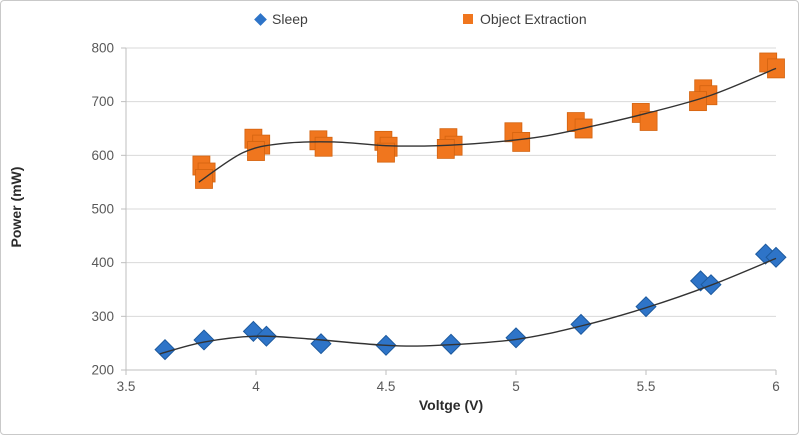 The image size is (799, 435). I want to click on legend: Sleep Object Extraction, so click(399, 22).